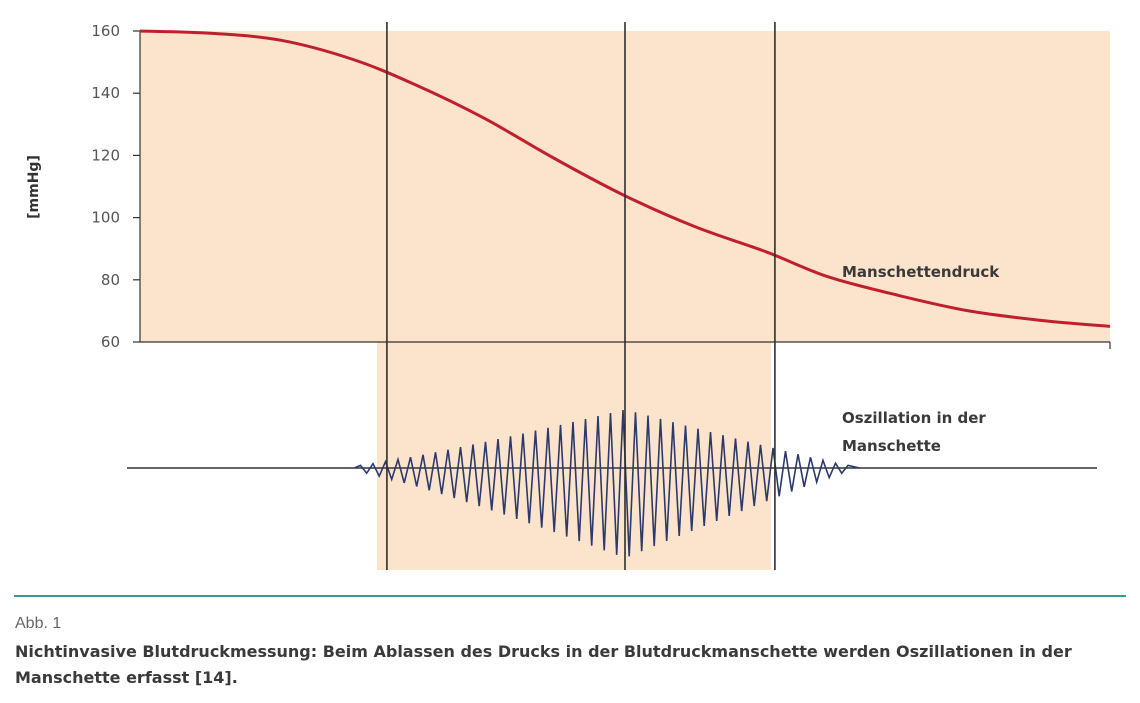 The height and width of the screenshot is (703, 1140). Describe the element at coordinates (105, 218) in the screenshot. I see `y-tick-label: 100` at that location.